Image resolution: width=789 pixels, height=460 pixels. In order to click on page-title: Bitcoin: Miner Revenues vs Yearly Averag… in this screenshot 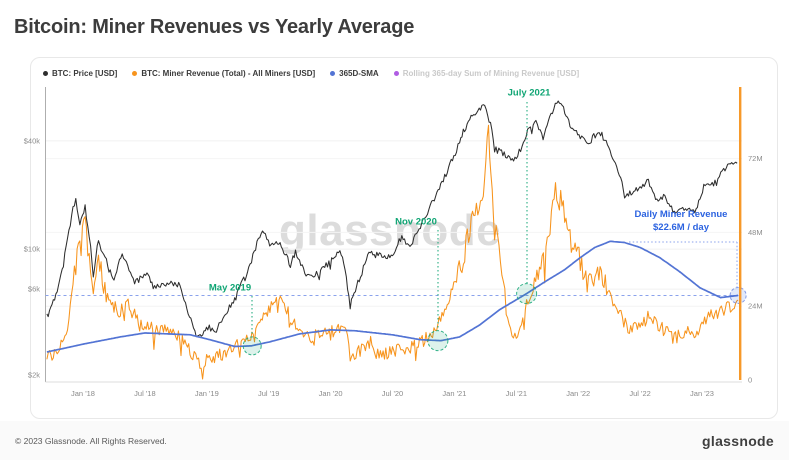, I will do `click(214, 27)`.